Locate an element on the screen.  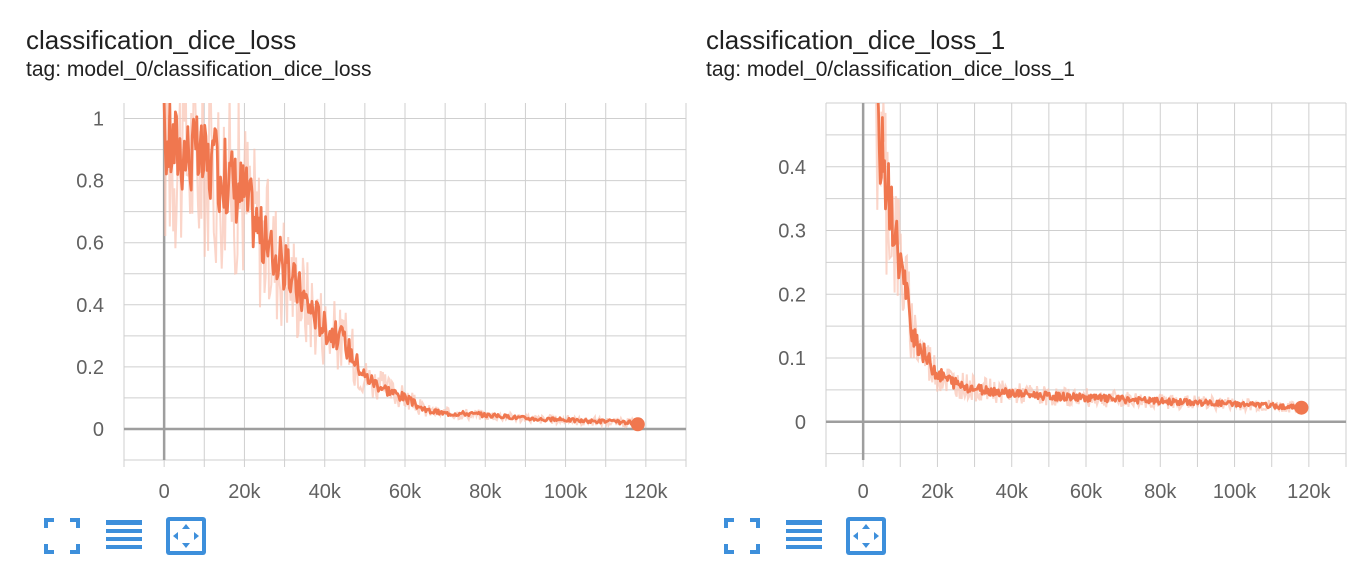
y-tick-label: 0.6 is located at coordinates (90, 244).